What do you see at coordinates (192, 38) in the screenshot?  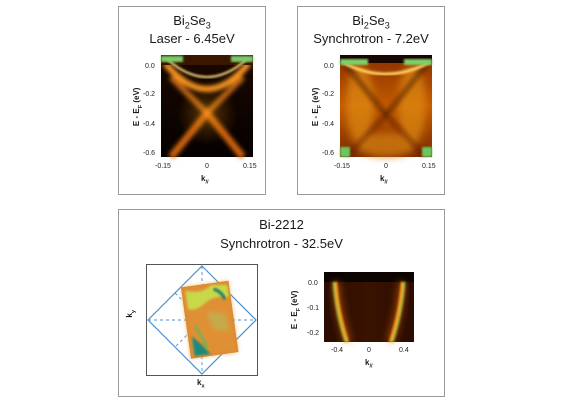 I see `panel-subtitle: Laser - 6.45eV` at bounding box center [192, 38].